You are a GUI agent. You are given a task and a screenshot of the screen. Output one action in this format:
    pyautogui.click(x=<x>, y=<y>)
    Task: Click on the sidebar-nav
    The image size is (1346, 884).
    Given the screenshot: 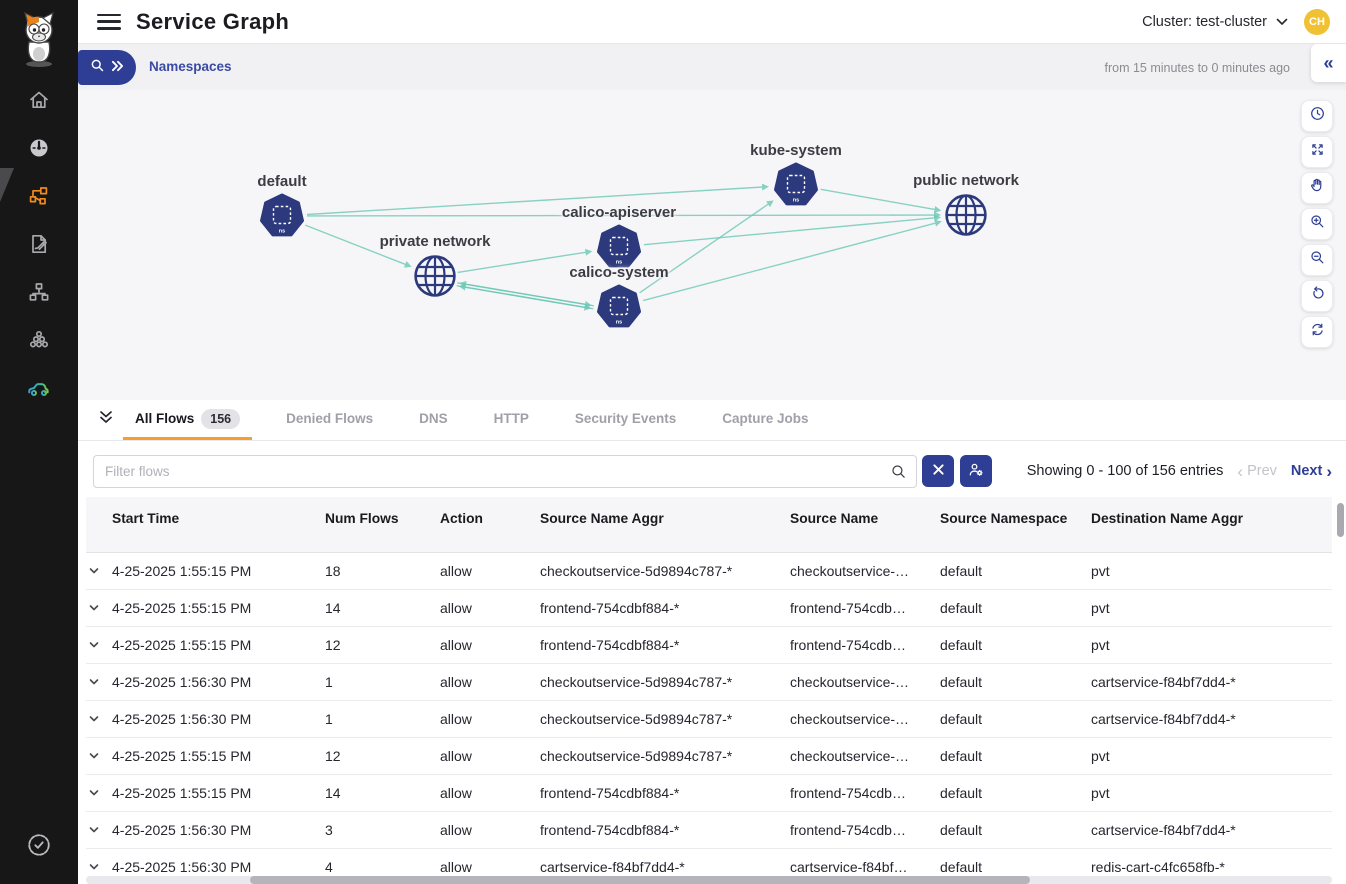 What is the action you would take?
    pyautogui.click(x=39, y=246)
    